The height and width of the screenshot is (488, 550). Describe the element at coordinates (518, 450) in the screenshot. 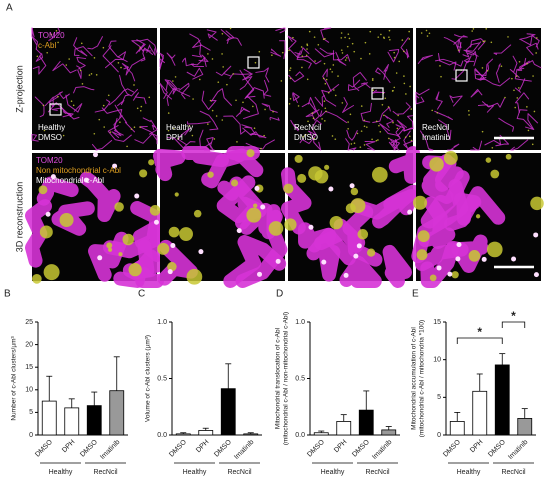

I see `x-tick-label: Imatinib` at that location.